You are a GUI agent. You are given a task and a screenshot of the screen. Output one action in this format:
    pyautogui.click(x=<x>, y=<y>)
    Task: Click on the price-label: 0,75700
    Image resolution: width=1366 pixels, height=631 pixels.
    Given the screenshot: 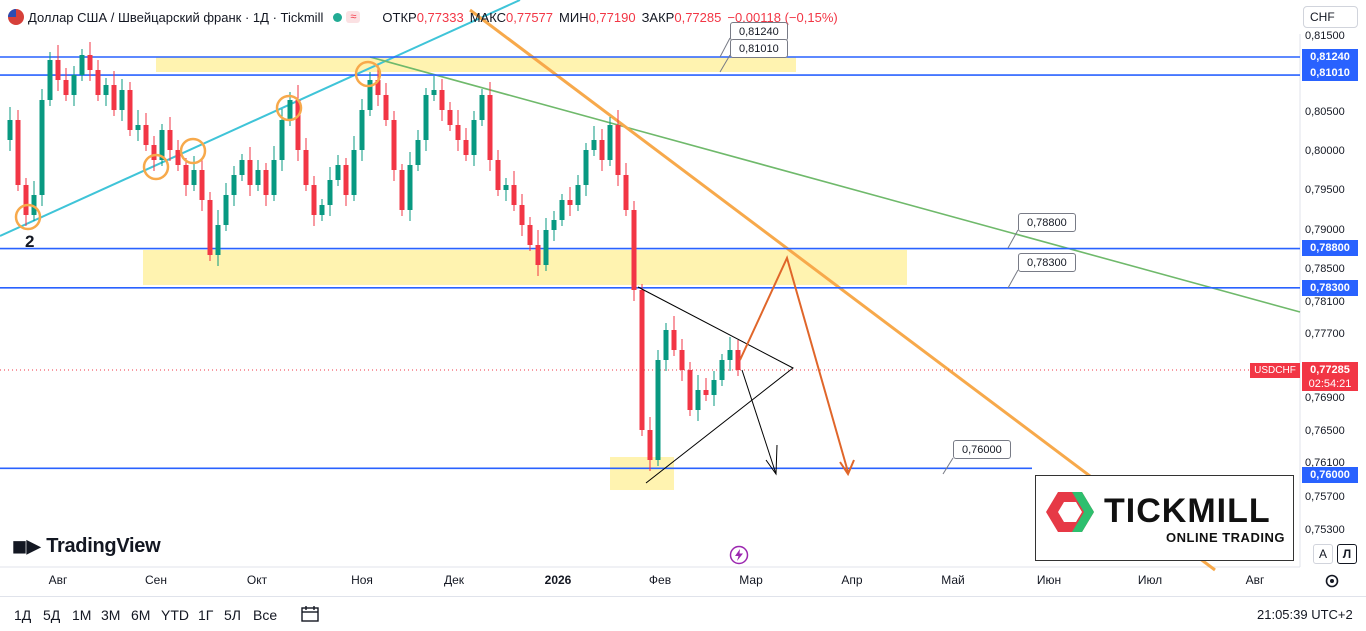 What is the action you would take?
    pyautogui.click(x=1325, y=497)
    